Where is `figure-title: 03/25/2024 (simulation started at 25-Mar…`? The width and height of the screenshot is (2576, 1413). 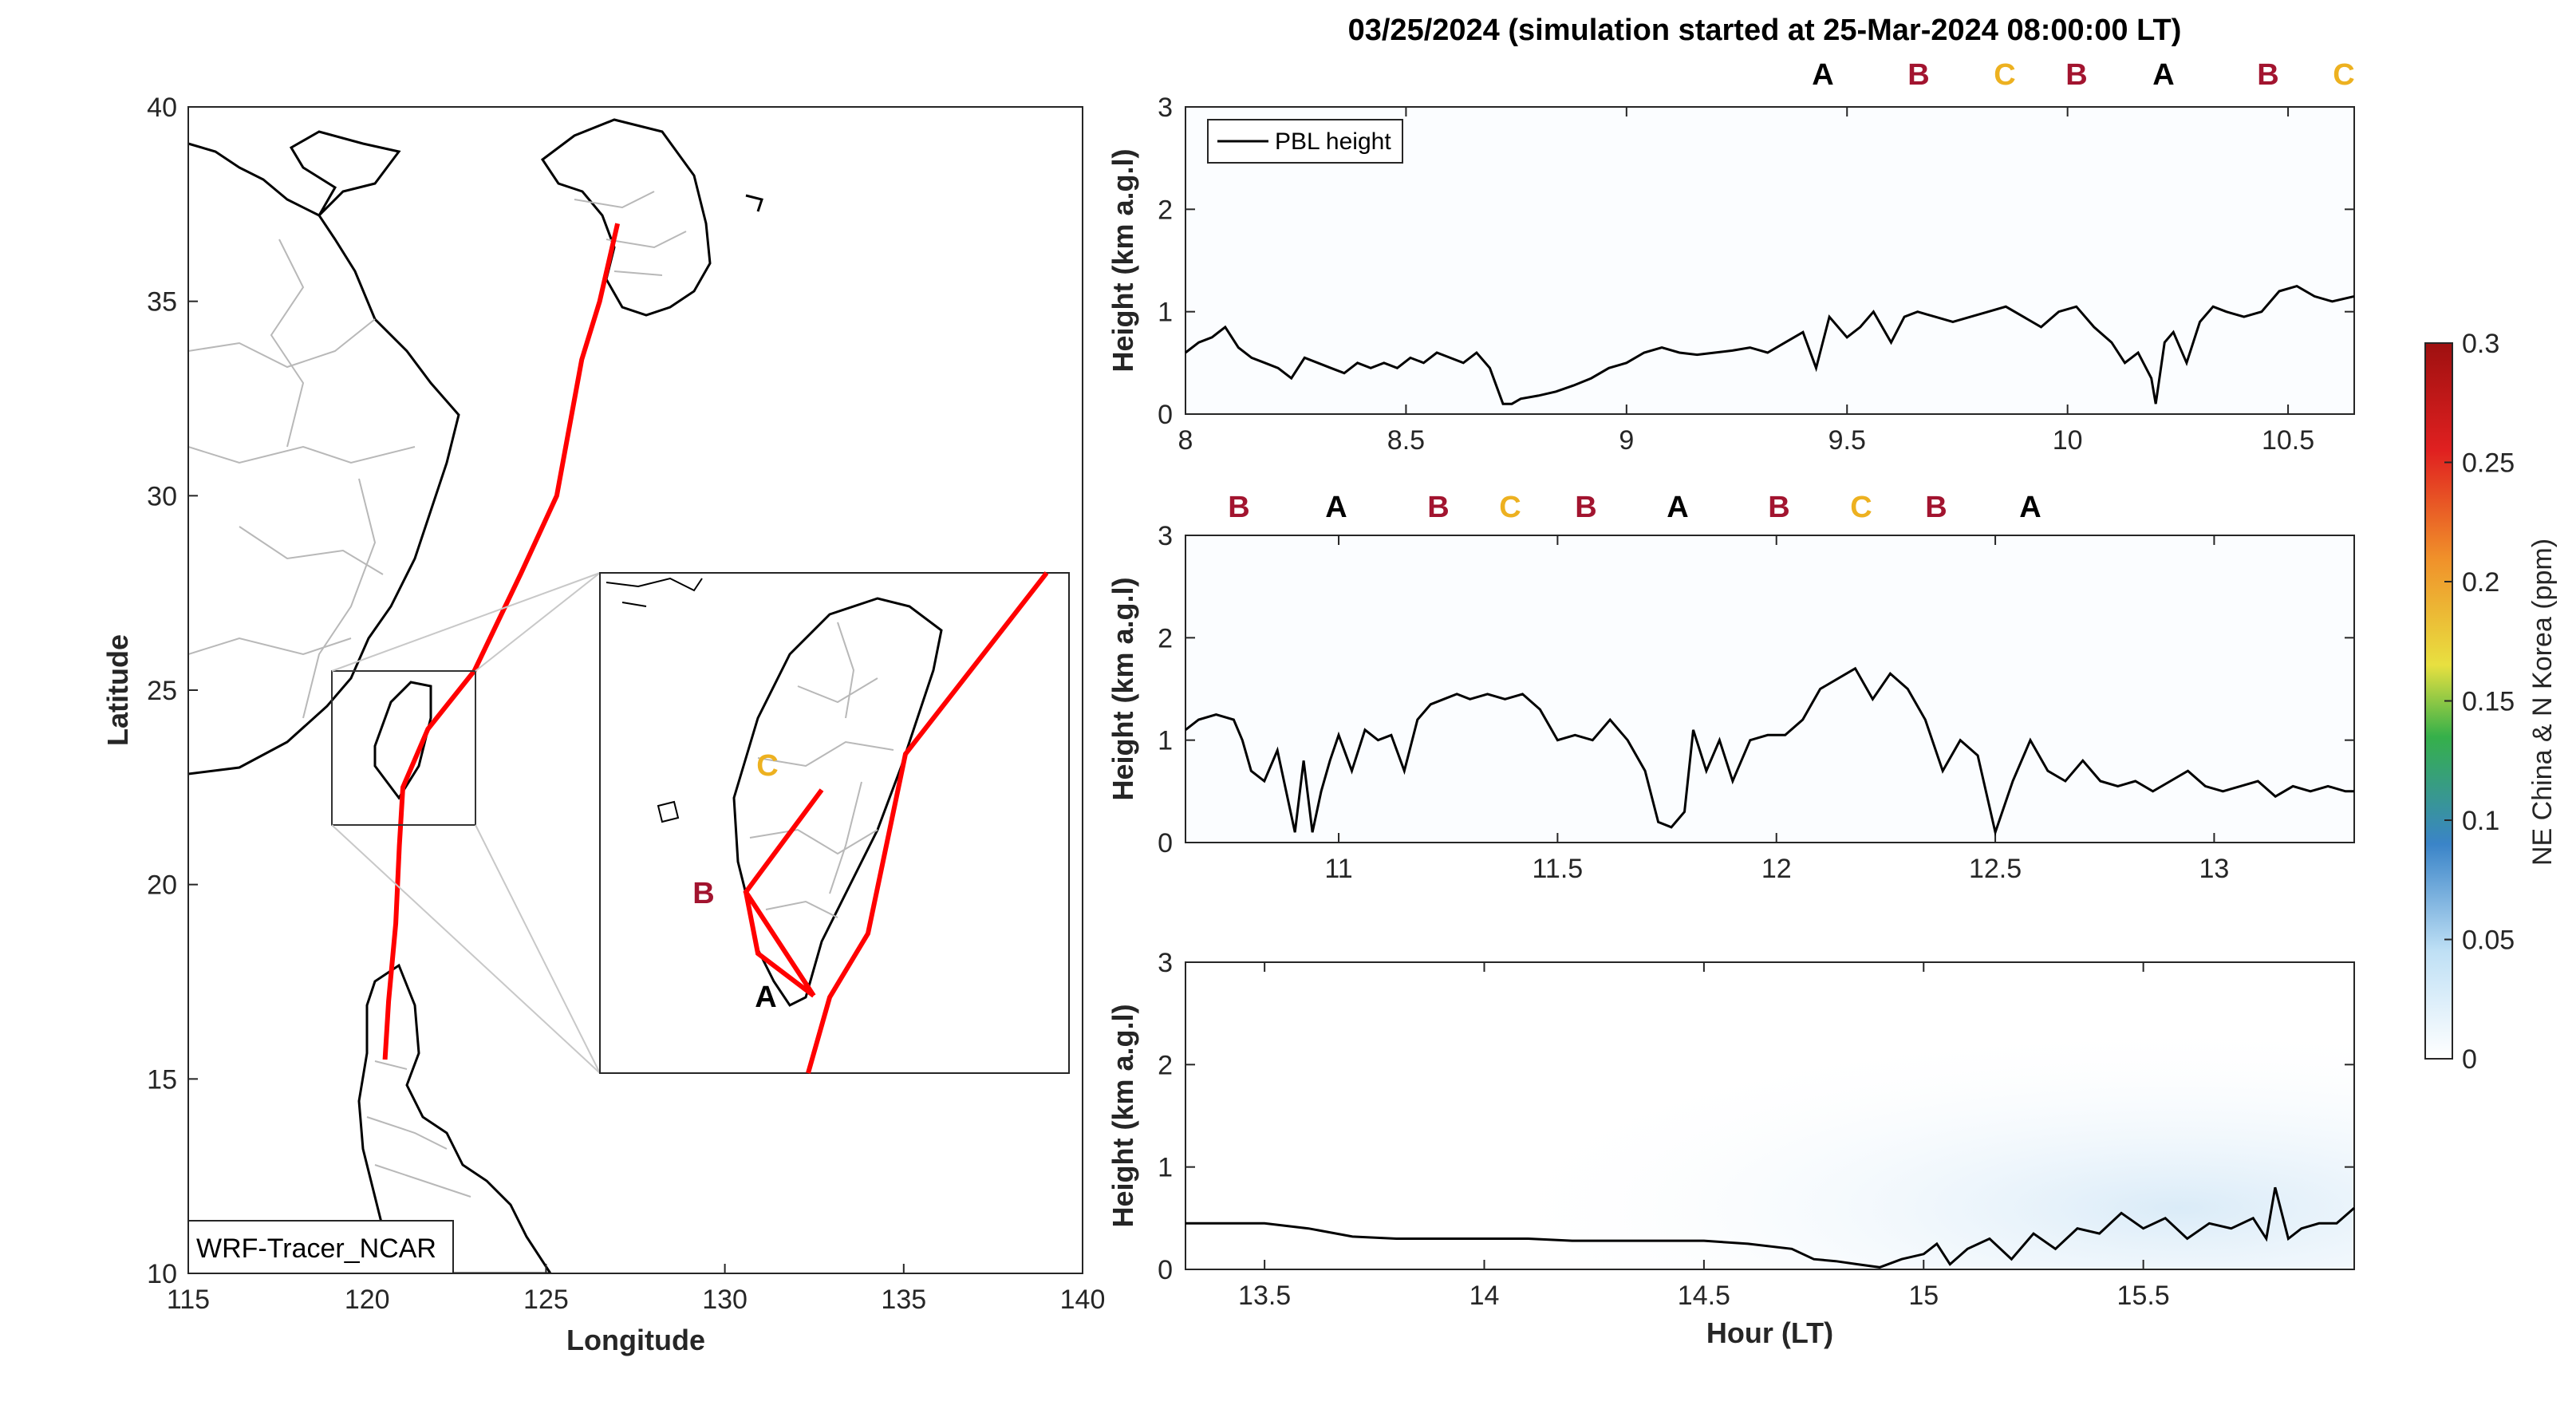
figure-title: 03/25/2024 (simulation started at 25-Mar… is located at coordinates (1765, 30).